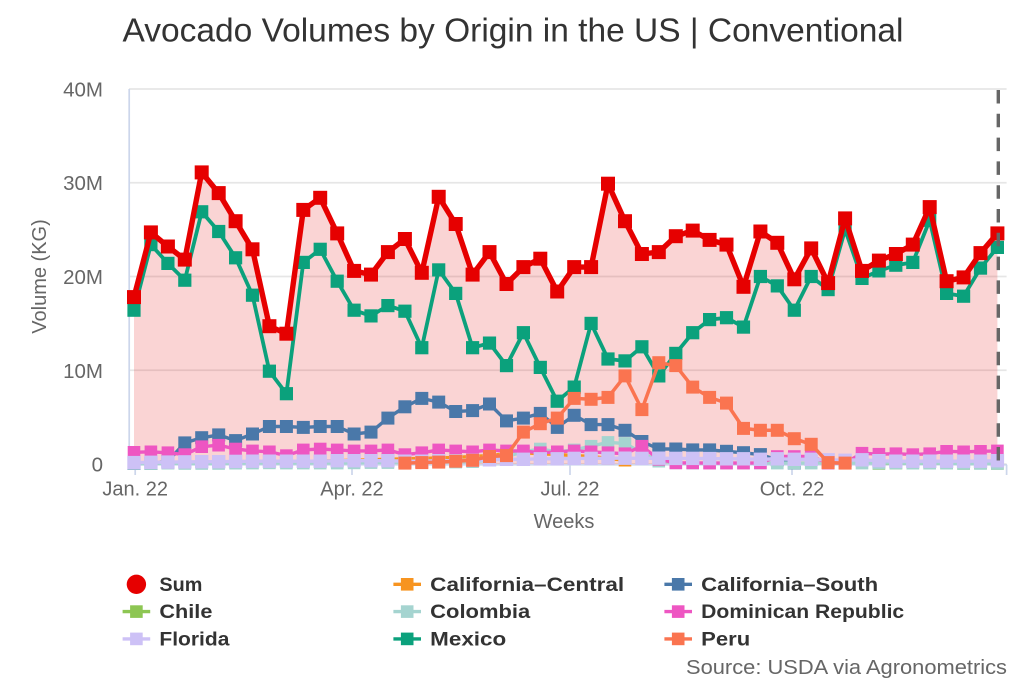  What do you see at coordinates (846, 667) in the screenshot?
I see `svg-text: Source: USDA via Agronometrics` at bounding box center [846, 667].